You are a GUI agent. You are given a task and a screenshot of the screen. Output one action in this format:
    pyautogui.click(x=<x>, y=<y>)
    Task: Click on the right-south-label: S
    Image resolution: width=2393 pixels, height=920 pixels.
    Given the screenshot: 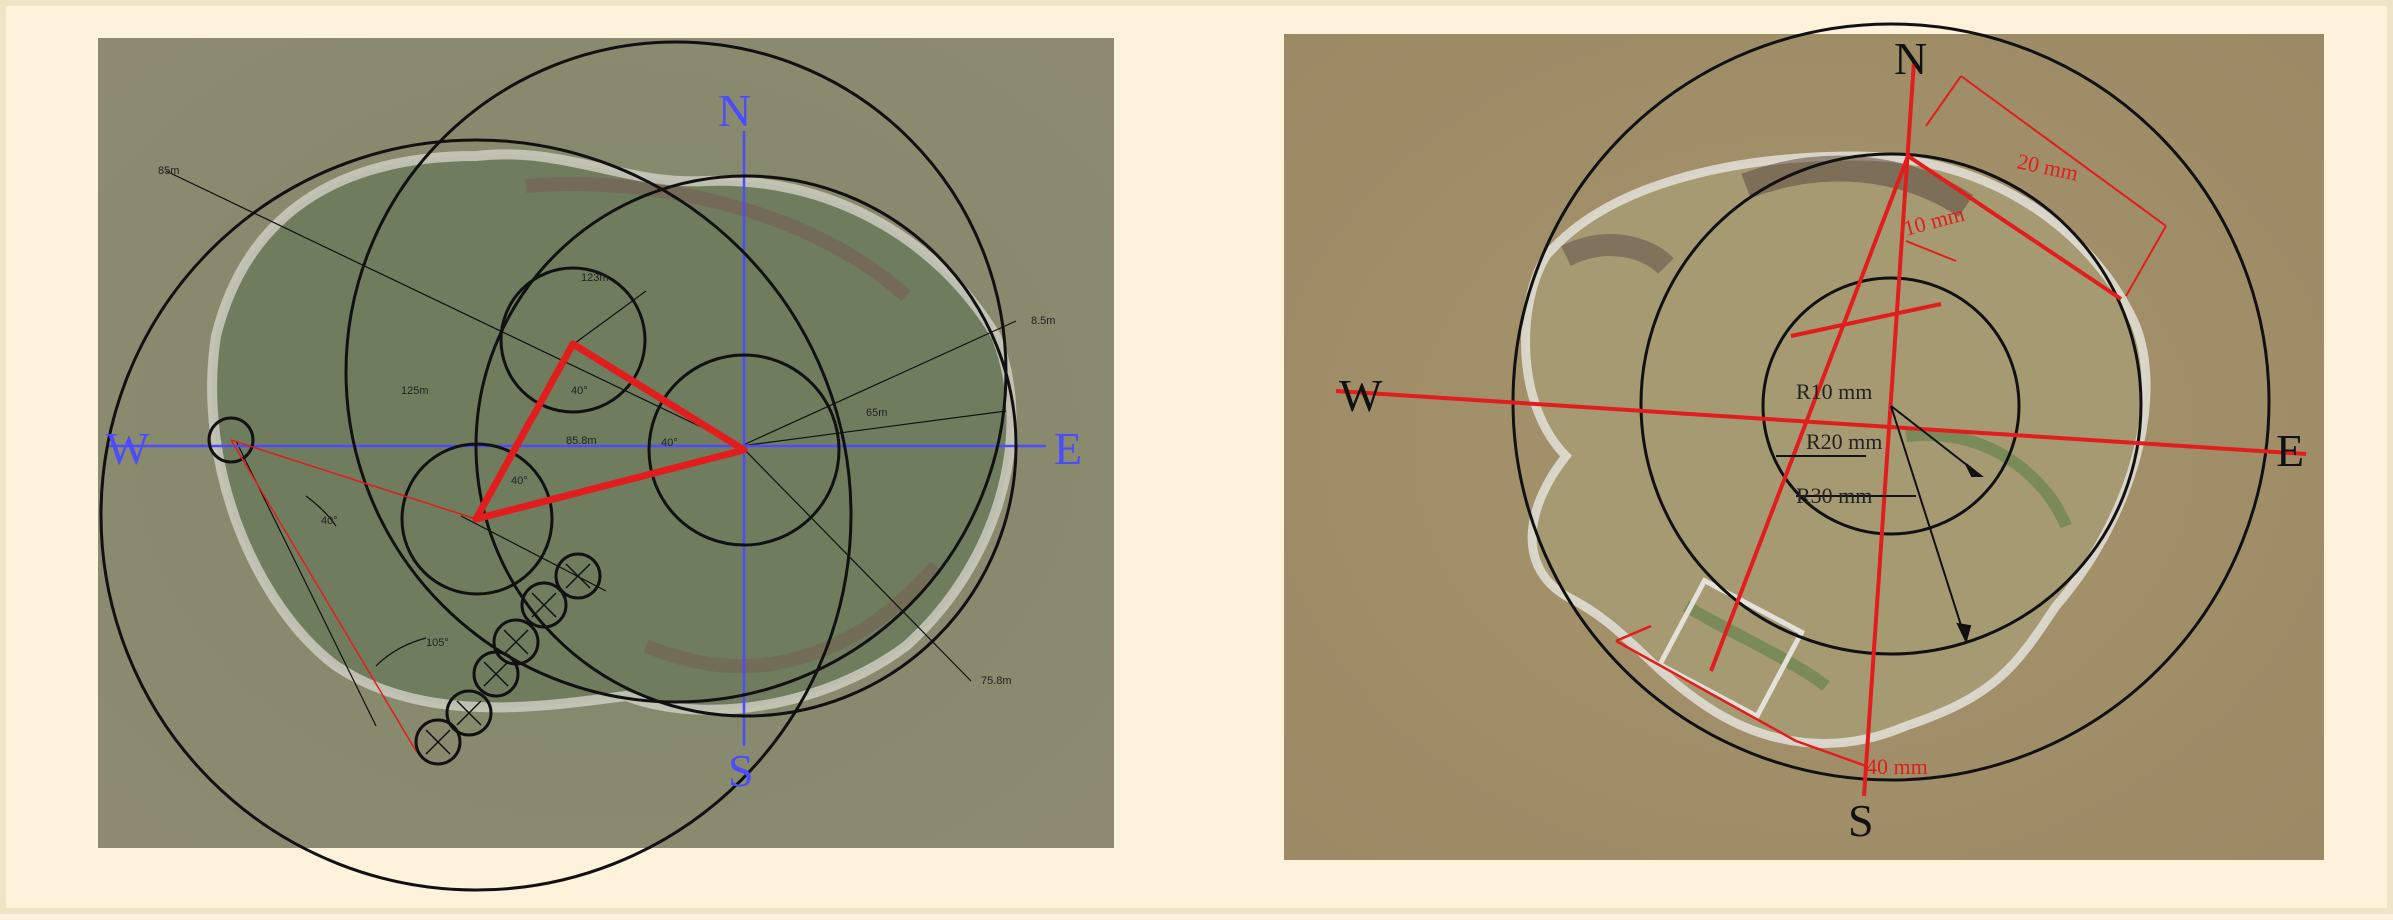 What is the action you would take?
    pyautogui.click(x=1861, y=820)
    